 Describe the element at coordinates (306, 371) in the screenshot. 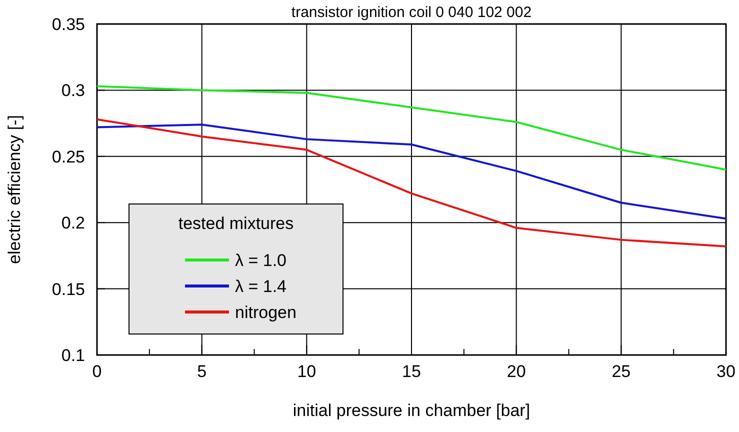

I see `x-tick-label: 10` at that location.